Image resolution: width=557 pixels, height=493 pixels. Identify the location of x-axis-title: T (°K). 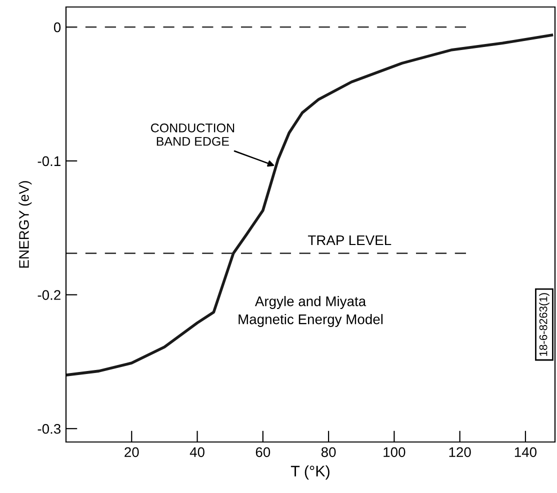
(310, 472).